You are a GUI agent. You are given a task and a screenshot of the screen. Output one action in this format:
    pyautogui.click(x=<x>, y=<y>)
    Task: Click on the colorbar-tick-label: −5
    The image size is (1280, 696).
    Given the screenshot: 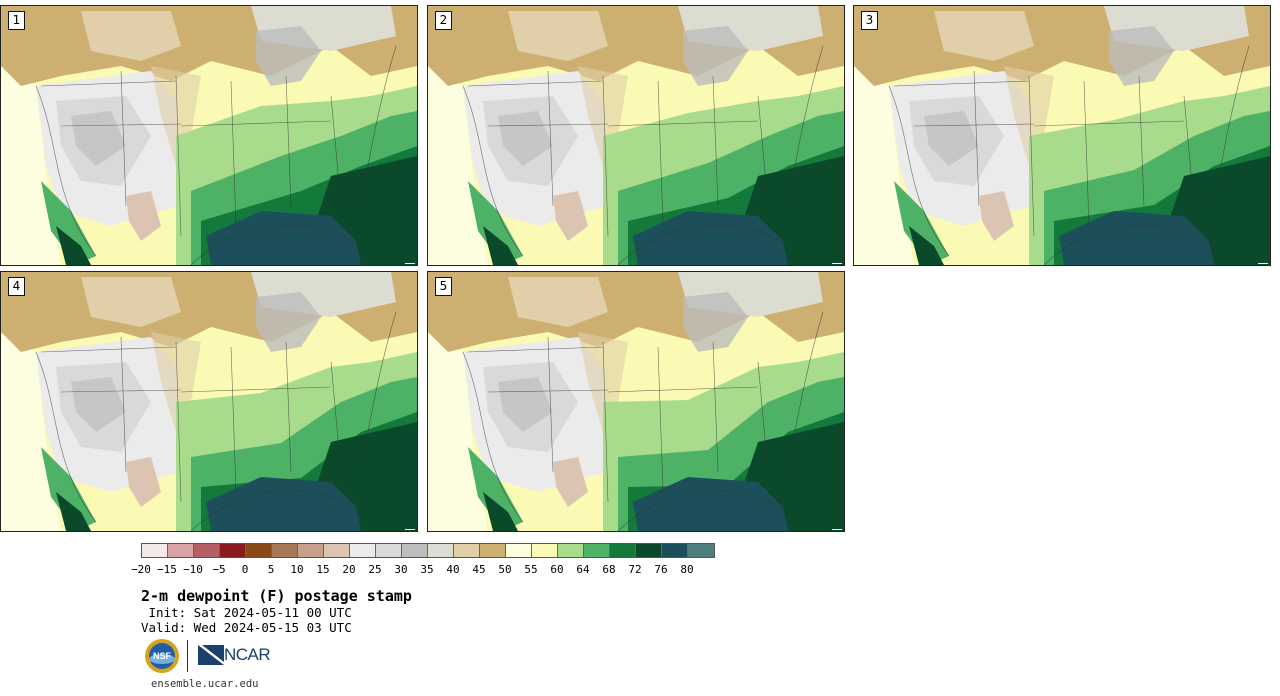 What is the action you would take?
    pyautogui.click(x=219, y=569)
    